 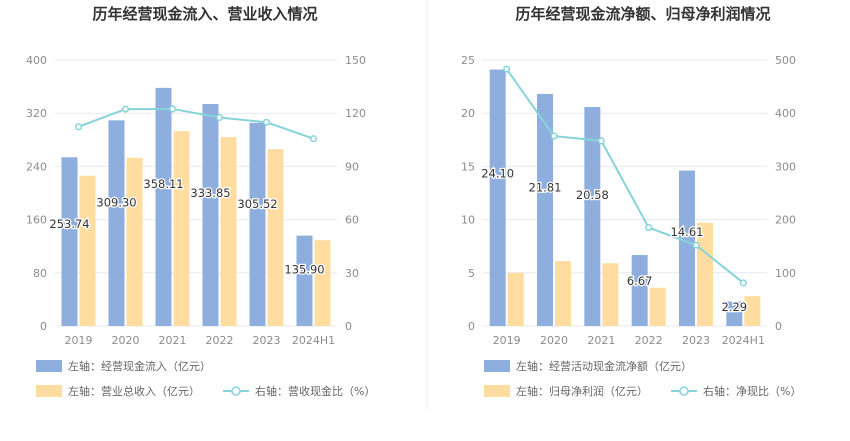 I want to click on legend-label: 右轴：净现比（%）, so click(x=752, y=391).